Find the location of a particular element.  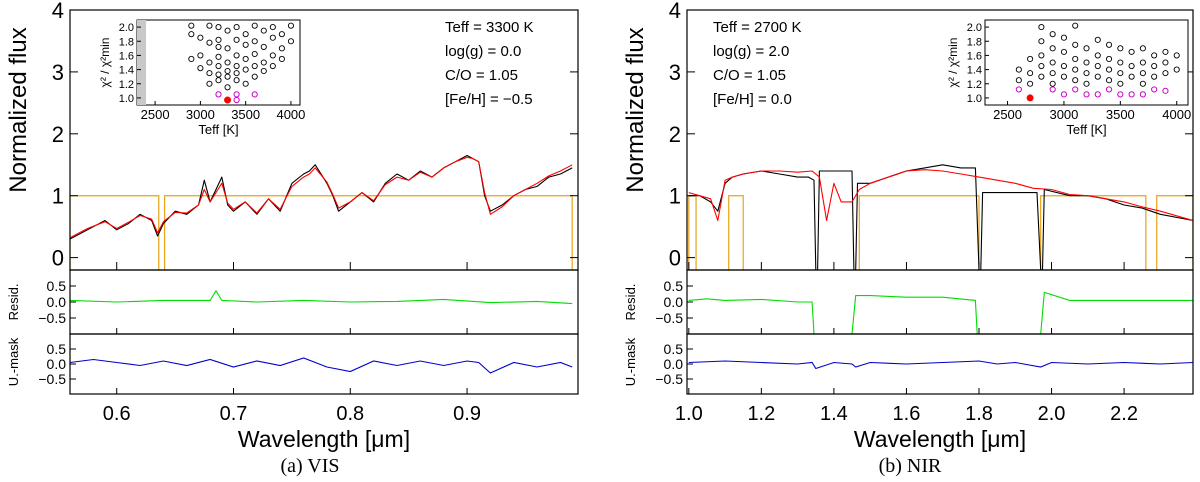

resid-ylabel: Resid. is located at coordinates (630, 302).